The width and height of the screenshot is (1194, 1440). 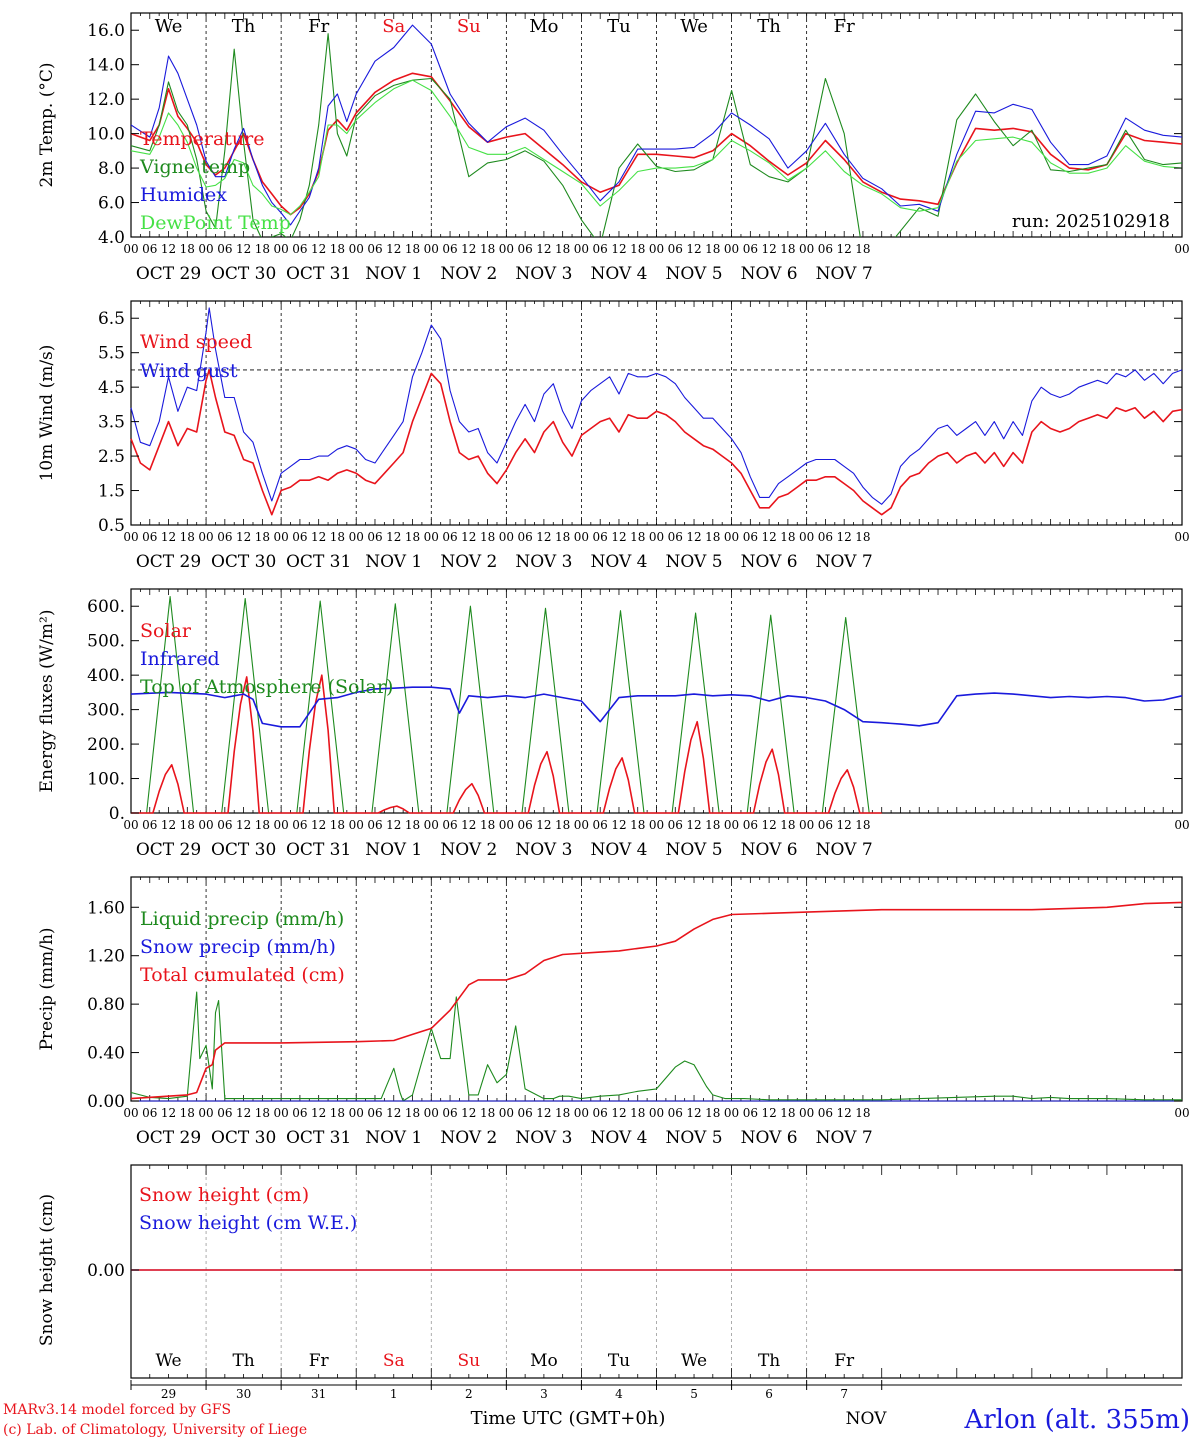 What do you see at coordinates (111, 526) in the screenshot?
I see `y-tick-label: 0.5` at bounding box center [111, 526].